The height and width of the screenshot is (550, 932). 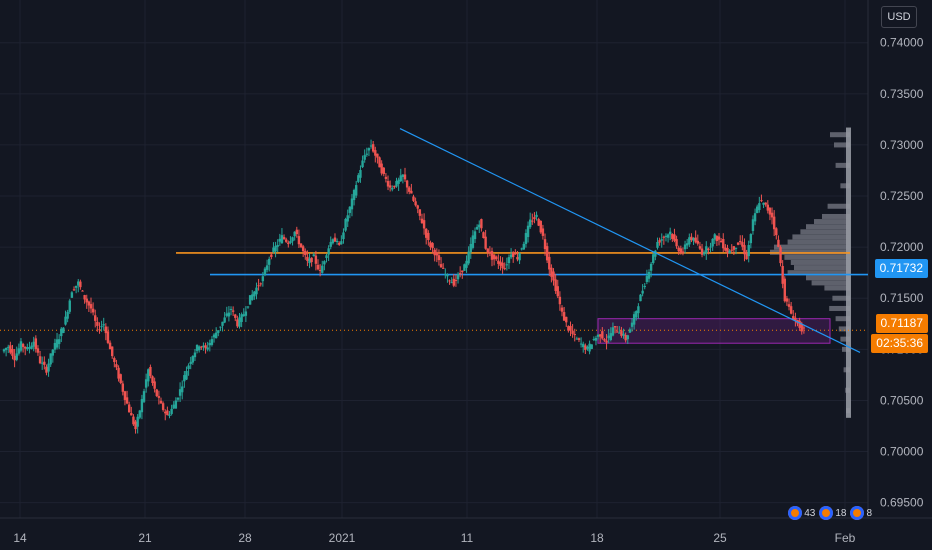 What do you see at coordinates (899, 17) in the screenshot?
I see `currency-button: USD` at bounding box center [899, 17].